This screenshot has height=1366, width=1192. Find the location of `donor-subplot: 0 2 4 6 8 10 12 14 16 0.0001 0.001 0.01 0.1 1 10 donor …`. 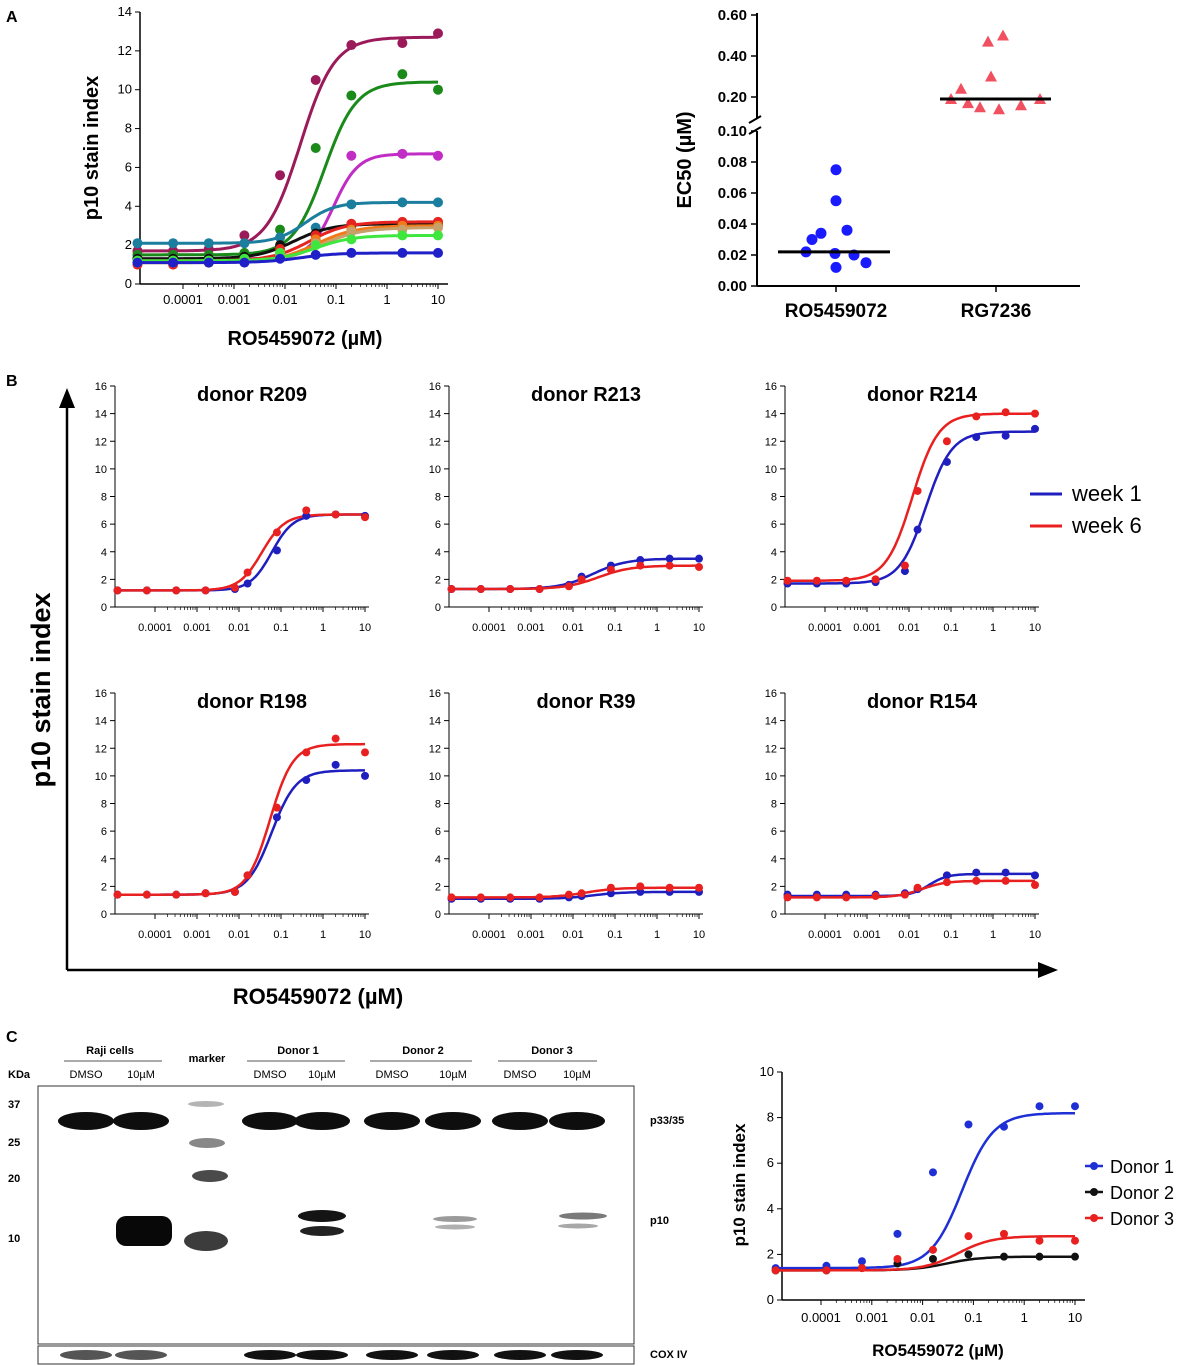

donor-subplot: 0 2 4 6 8 10 12 14 16 0.0001 0.001 0.01 0.1 1 10 donor … is located at coordinates (567, 507).